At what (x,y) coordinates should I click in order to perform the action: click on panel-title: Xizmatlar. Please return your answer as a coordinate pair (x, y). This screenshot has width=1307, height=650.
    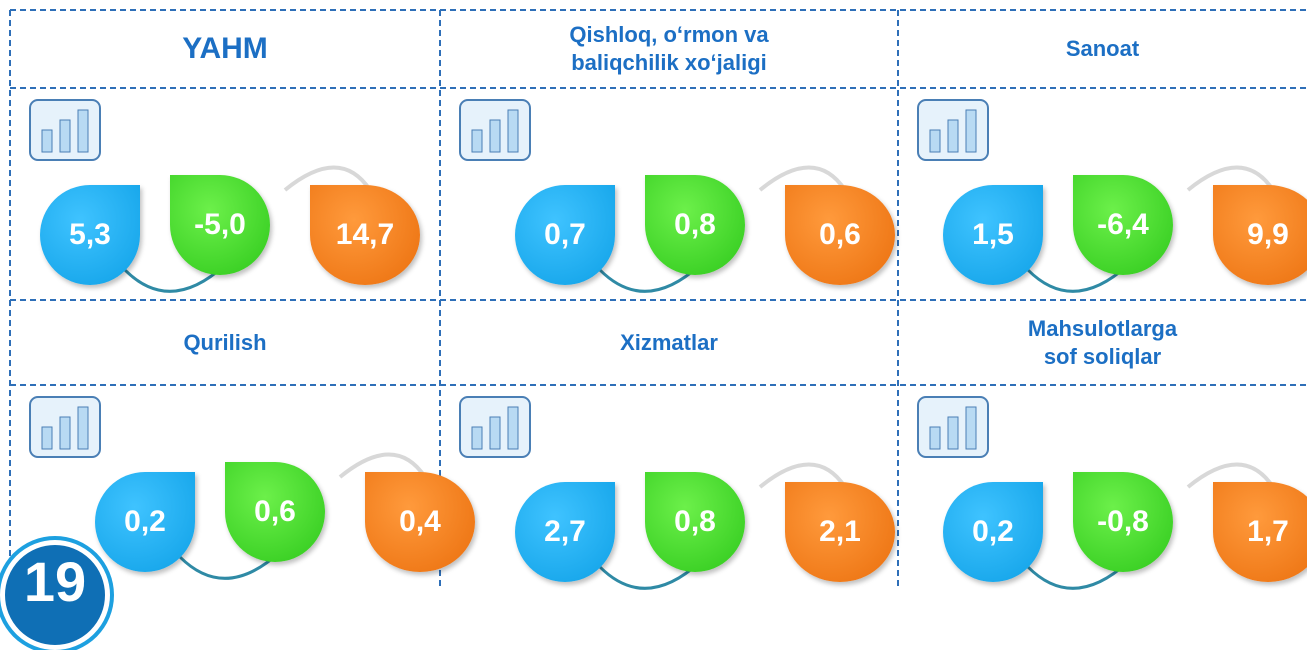
    Looking at the image, I should click on (669, 342).